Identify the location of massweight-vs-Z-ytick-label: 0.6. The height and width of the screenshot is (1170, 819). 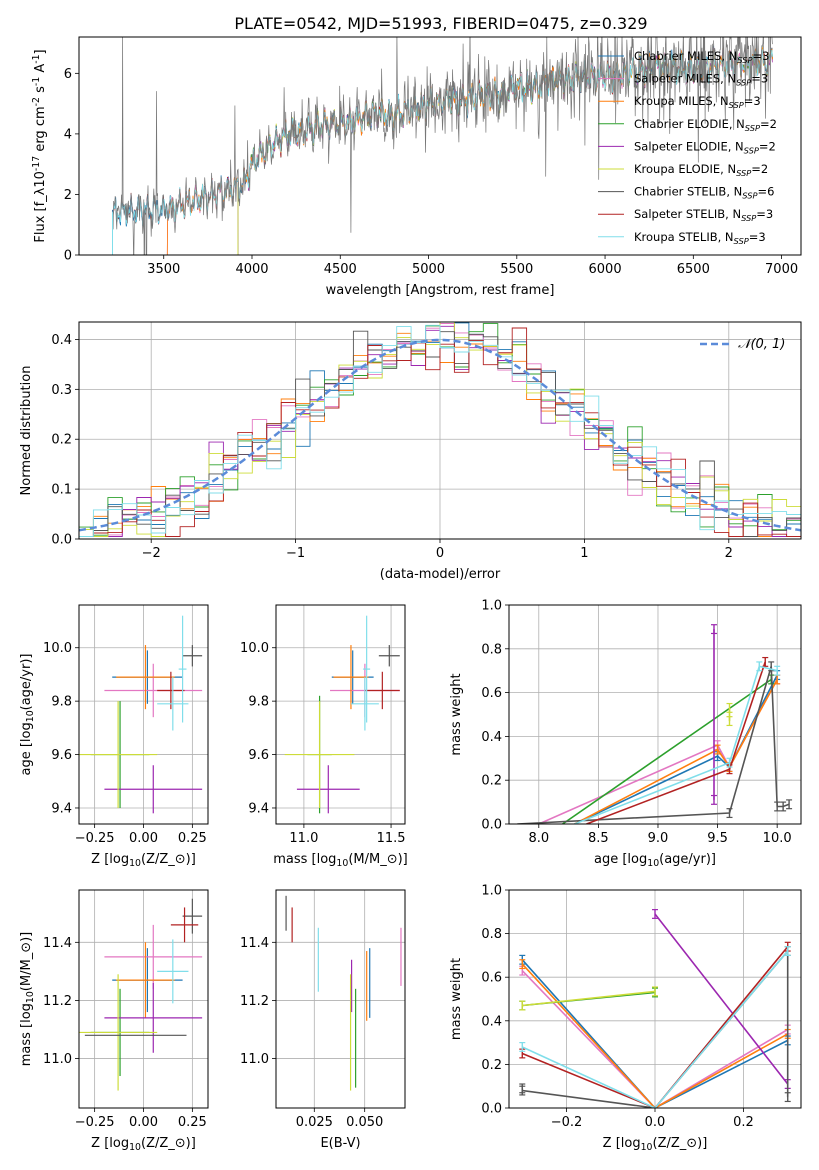
(491, 978).